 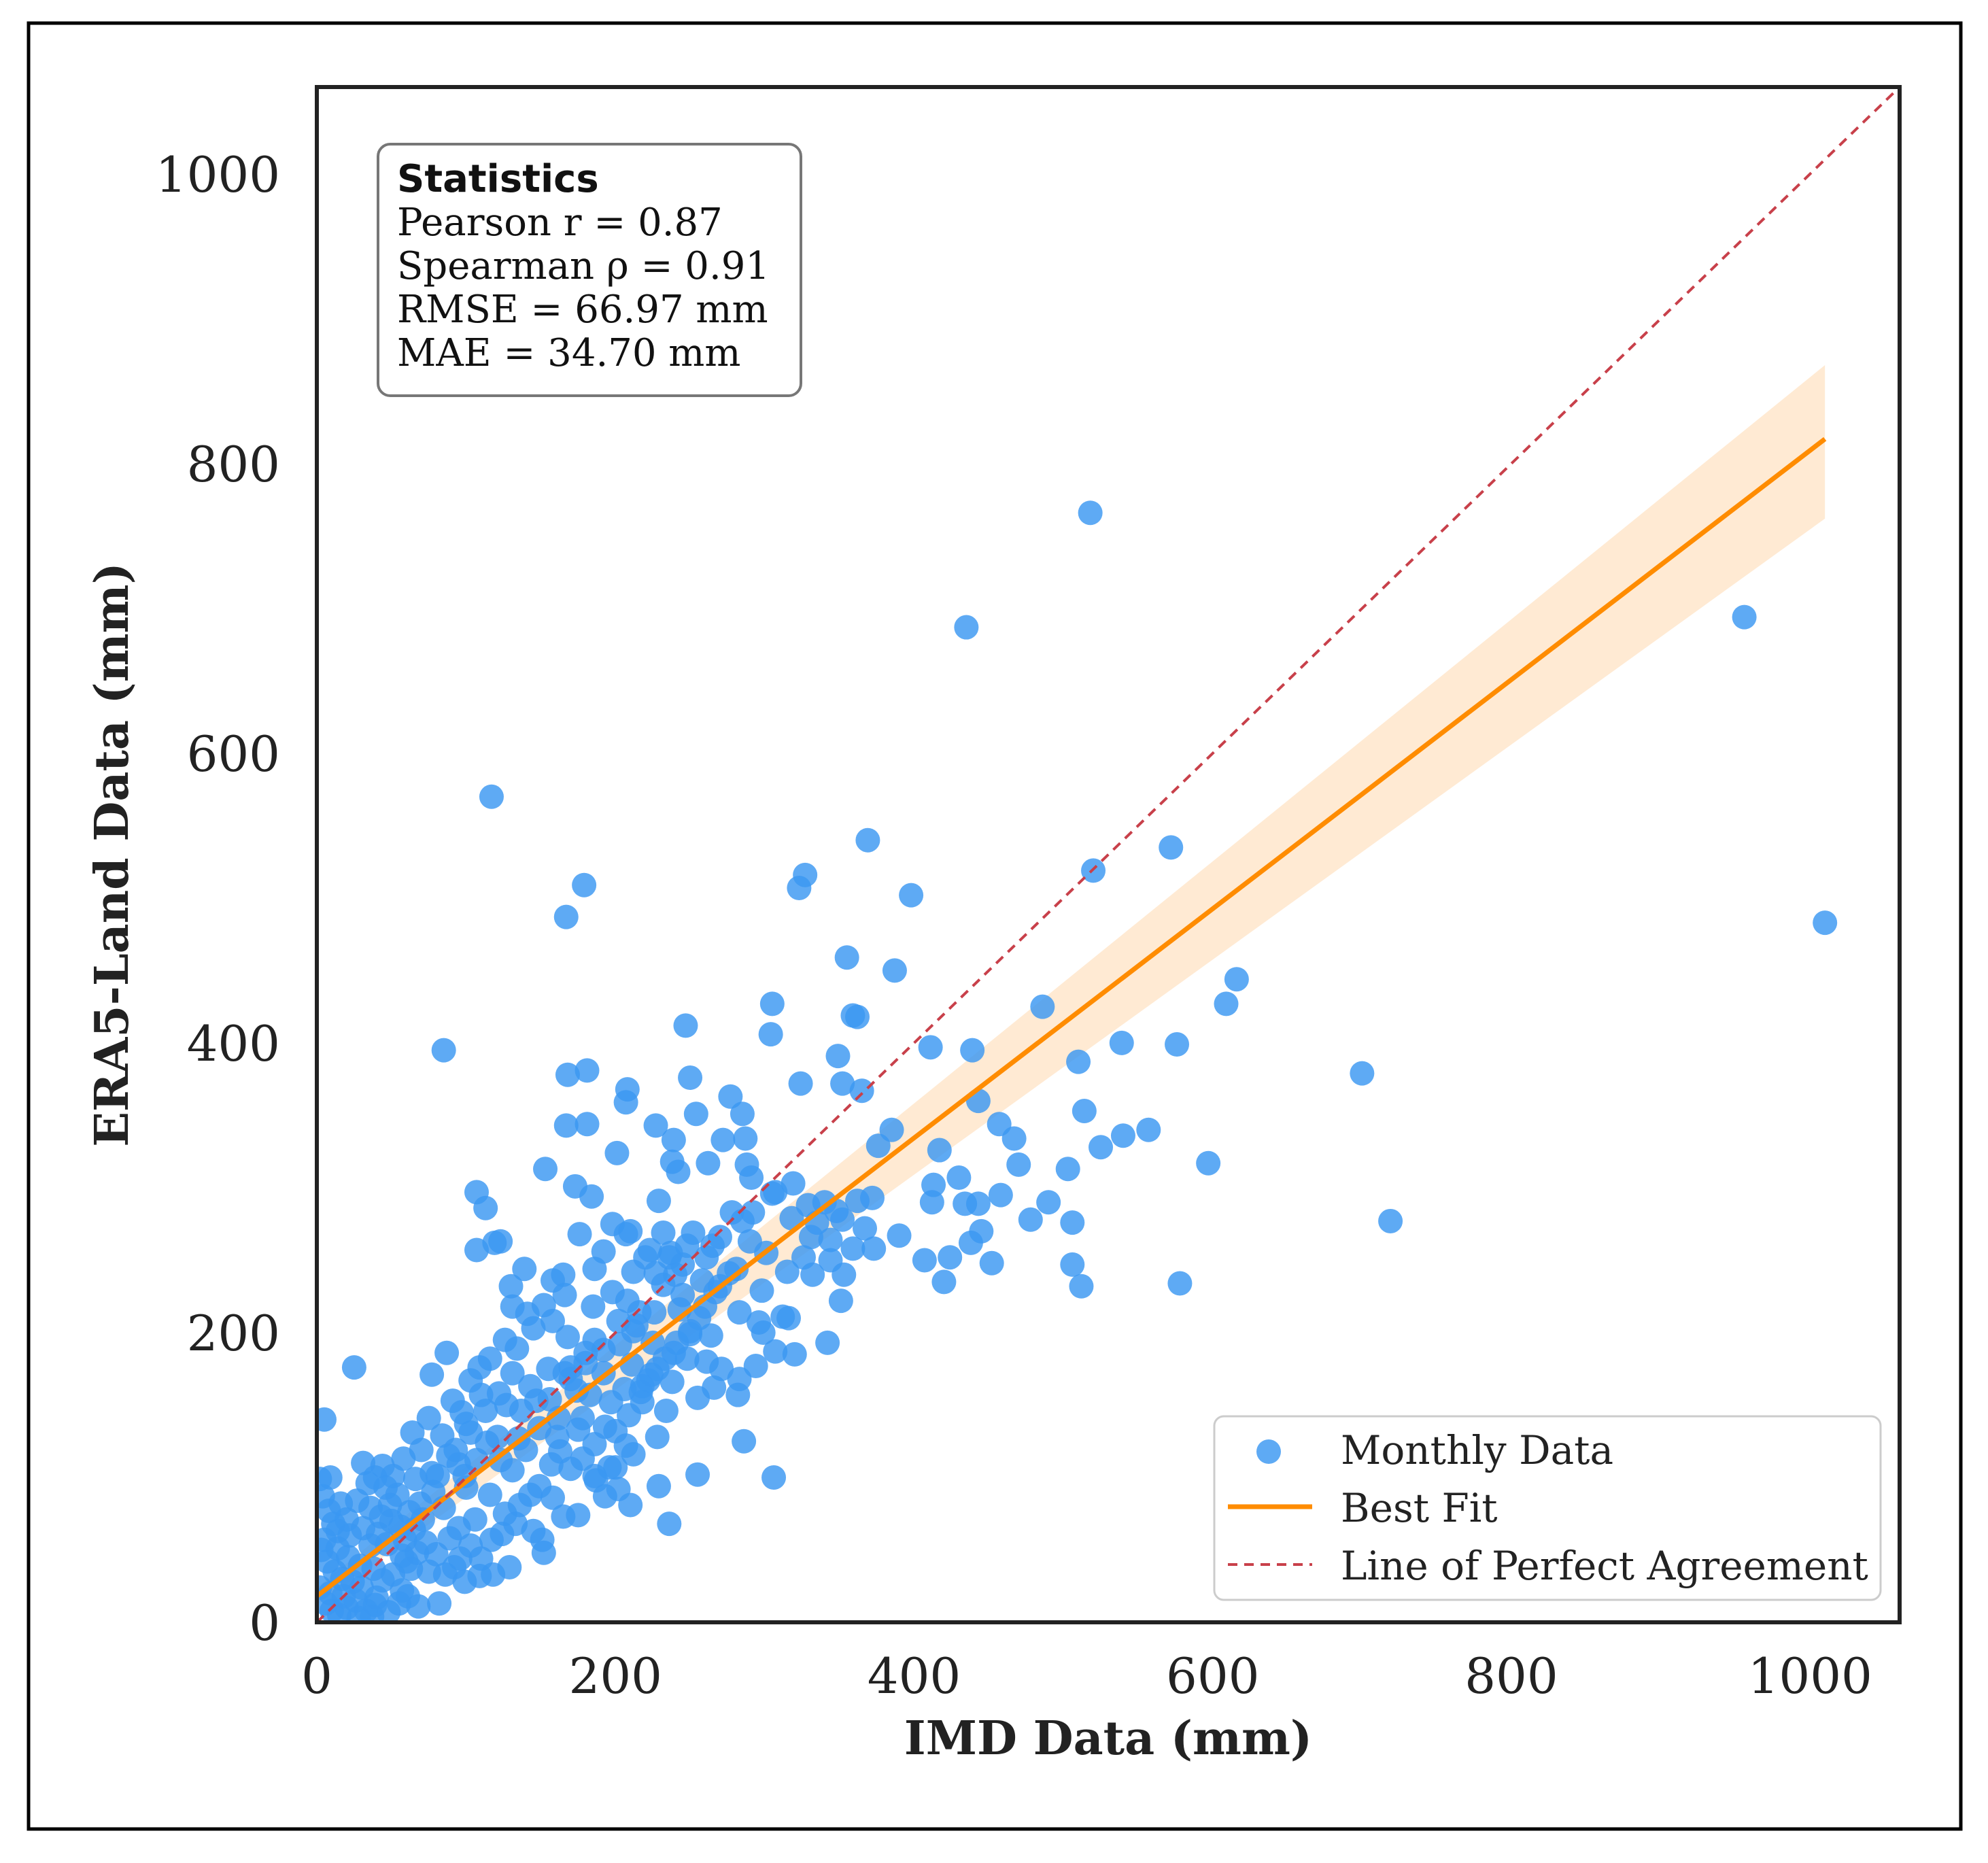 What do you see at coordinates (316, 1676) in the screenshot?
I see `x-tick-label: 0` at bounding box center [316, 1676].